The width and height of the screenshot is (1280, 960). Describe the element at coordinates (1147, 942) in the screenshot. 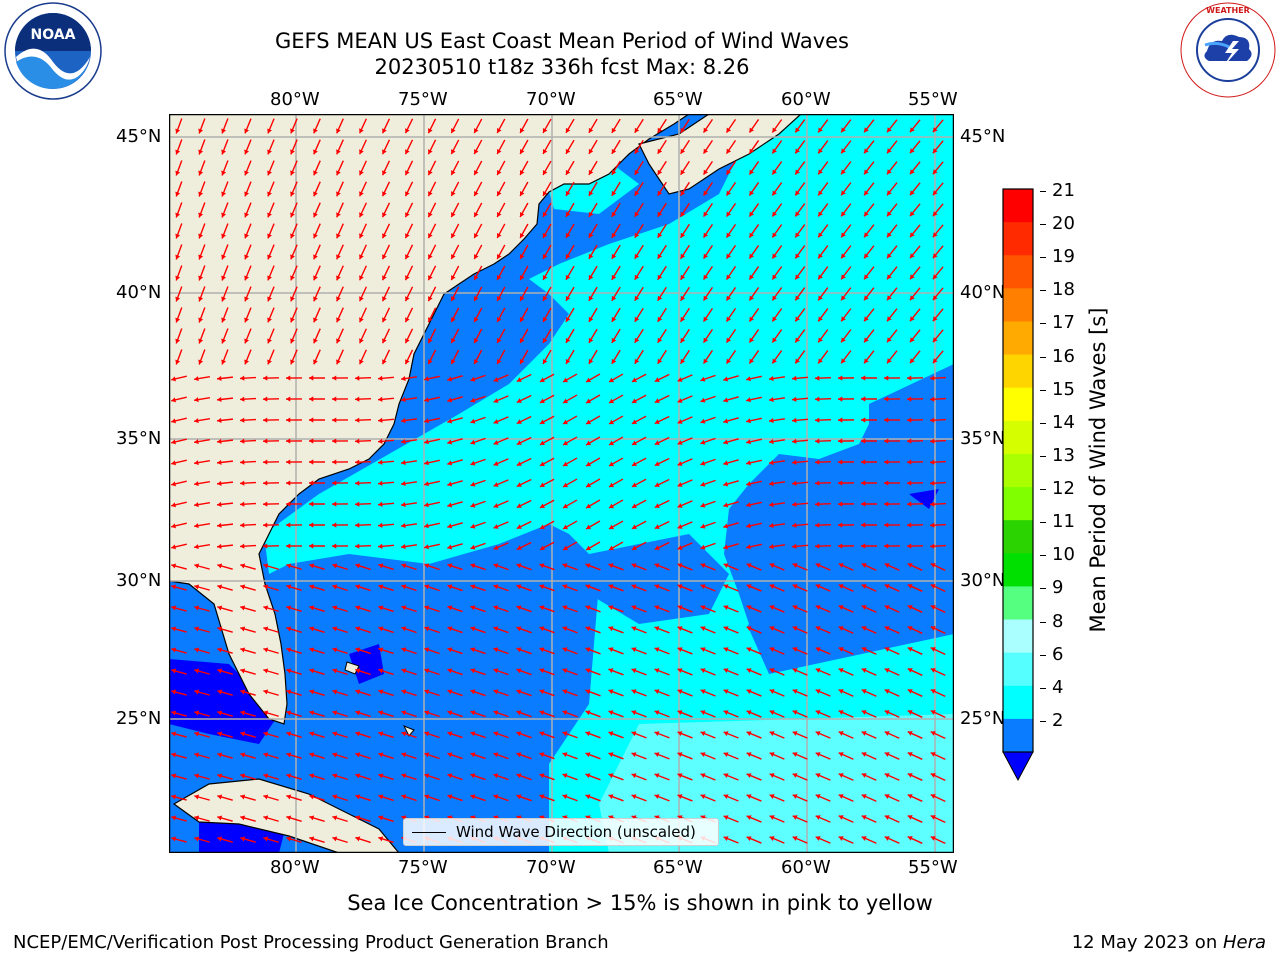

I see `footer-date: 12 May 2023 on` at that location.